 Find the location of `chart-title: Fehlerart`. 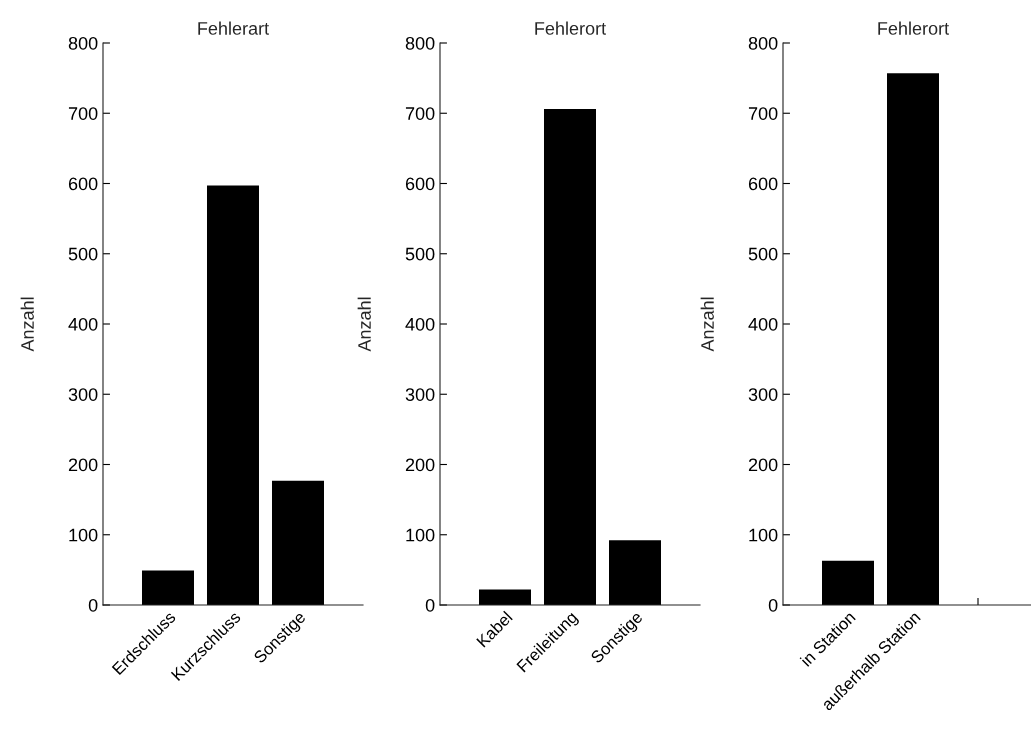

chart-title: Fehlerart is located at coordinates (233, 28).